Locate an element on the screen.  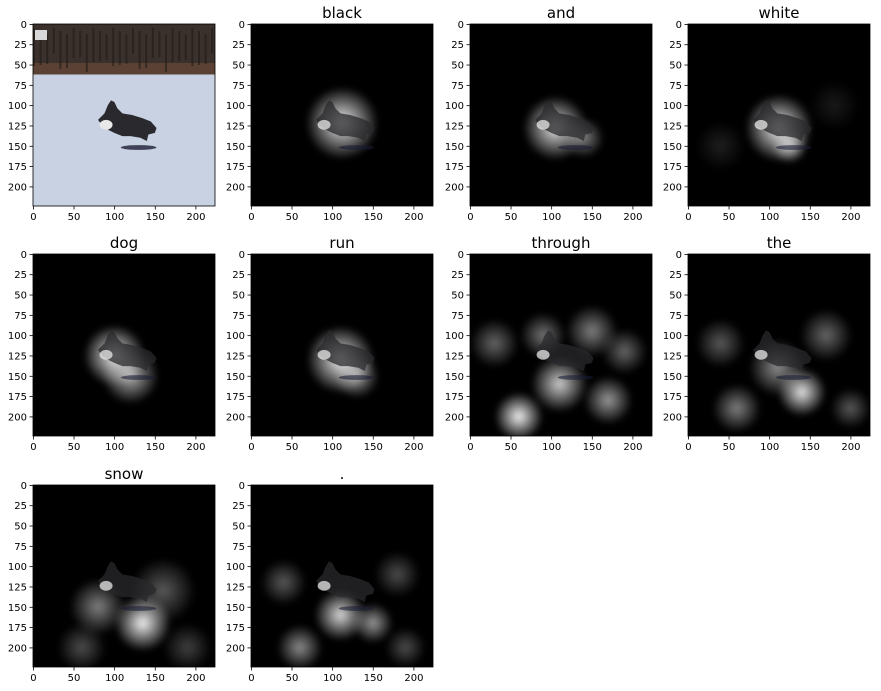
panel-attention-3: white 0 50 100 150 200 0 25 50 75 100 125 150 175 200 is located at coordinates (767, 113).